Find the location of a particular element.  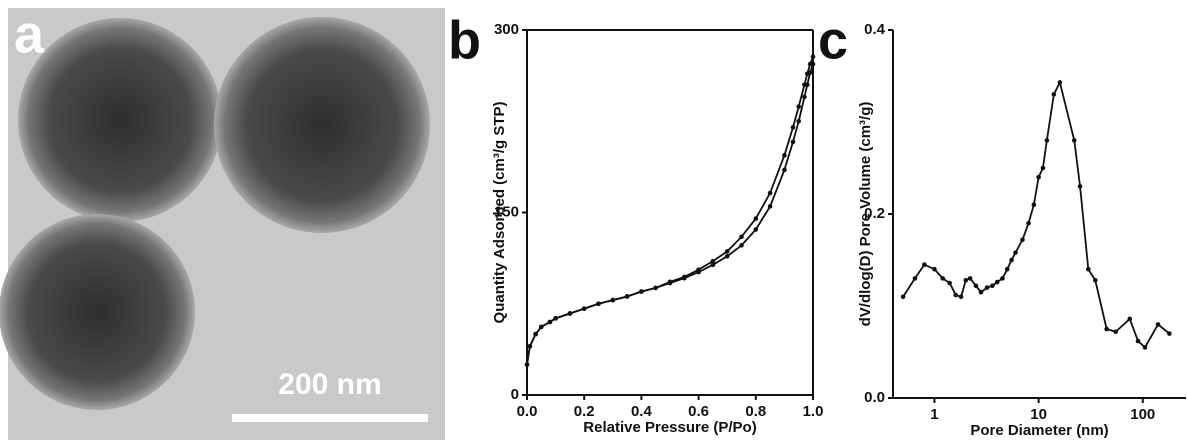

x-tick-label: 0.8 is located at coordinates (755, 411).